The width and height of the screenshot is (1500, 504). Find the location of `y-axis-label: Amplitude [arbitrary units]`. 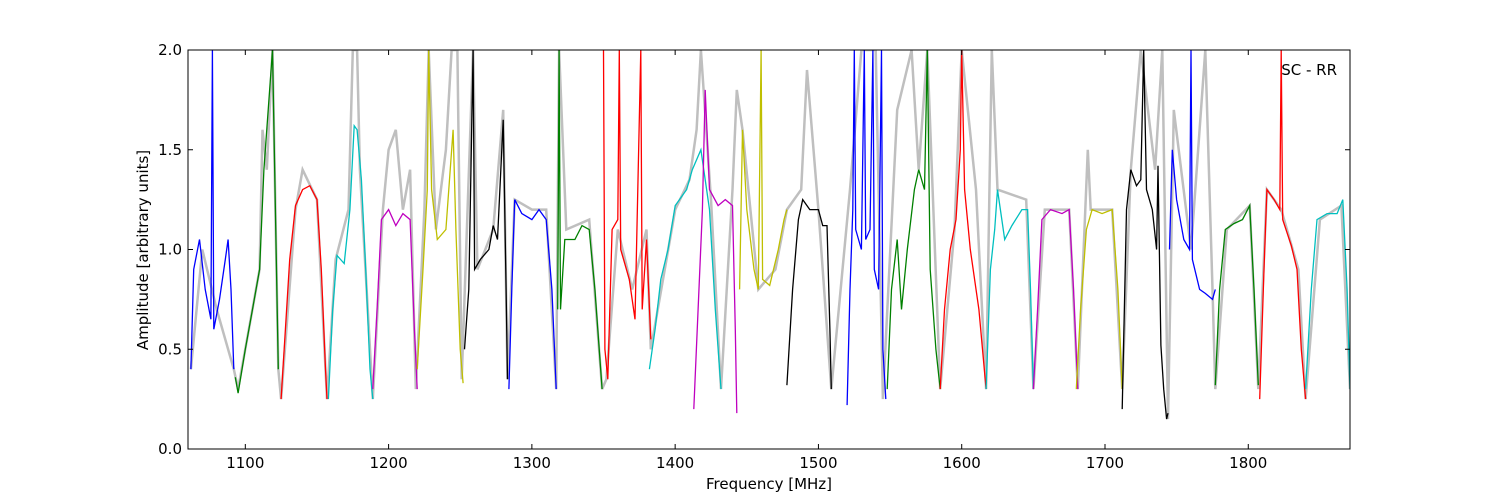

y-axis-label: Amplitude [arbitrary units] is located at coordinates (143, 250).